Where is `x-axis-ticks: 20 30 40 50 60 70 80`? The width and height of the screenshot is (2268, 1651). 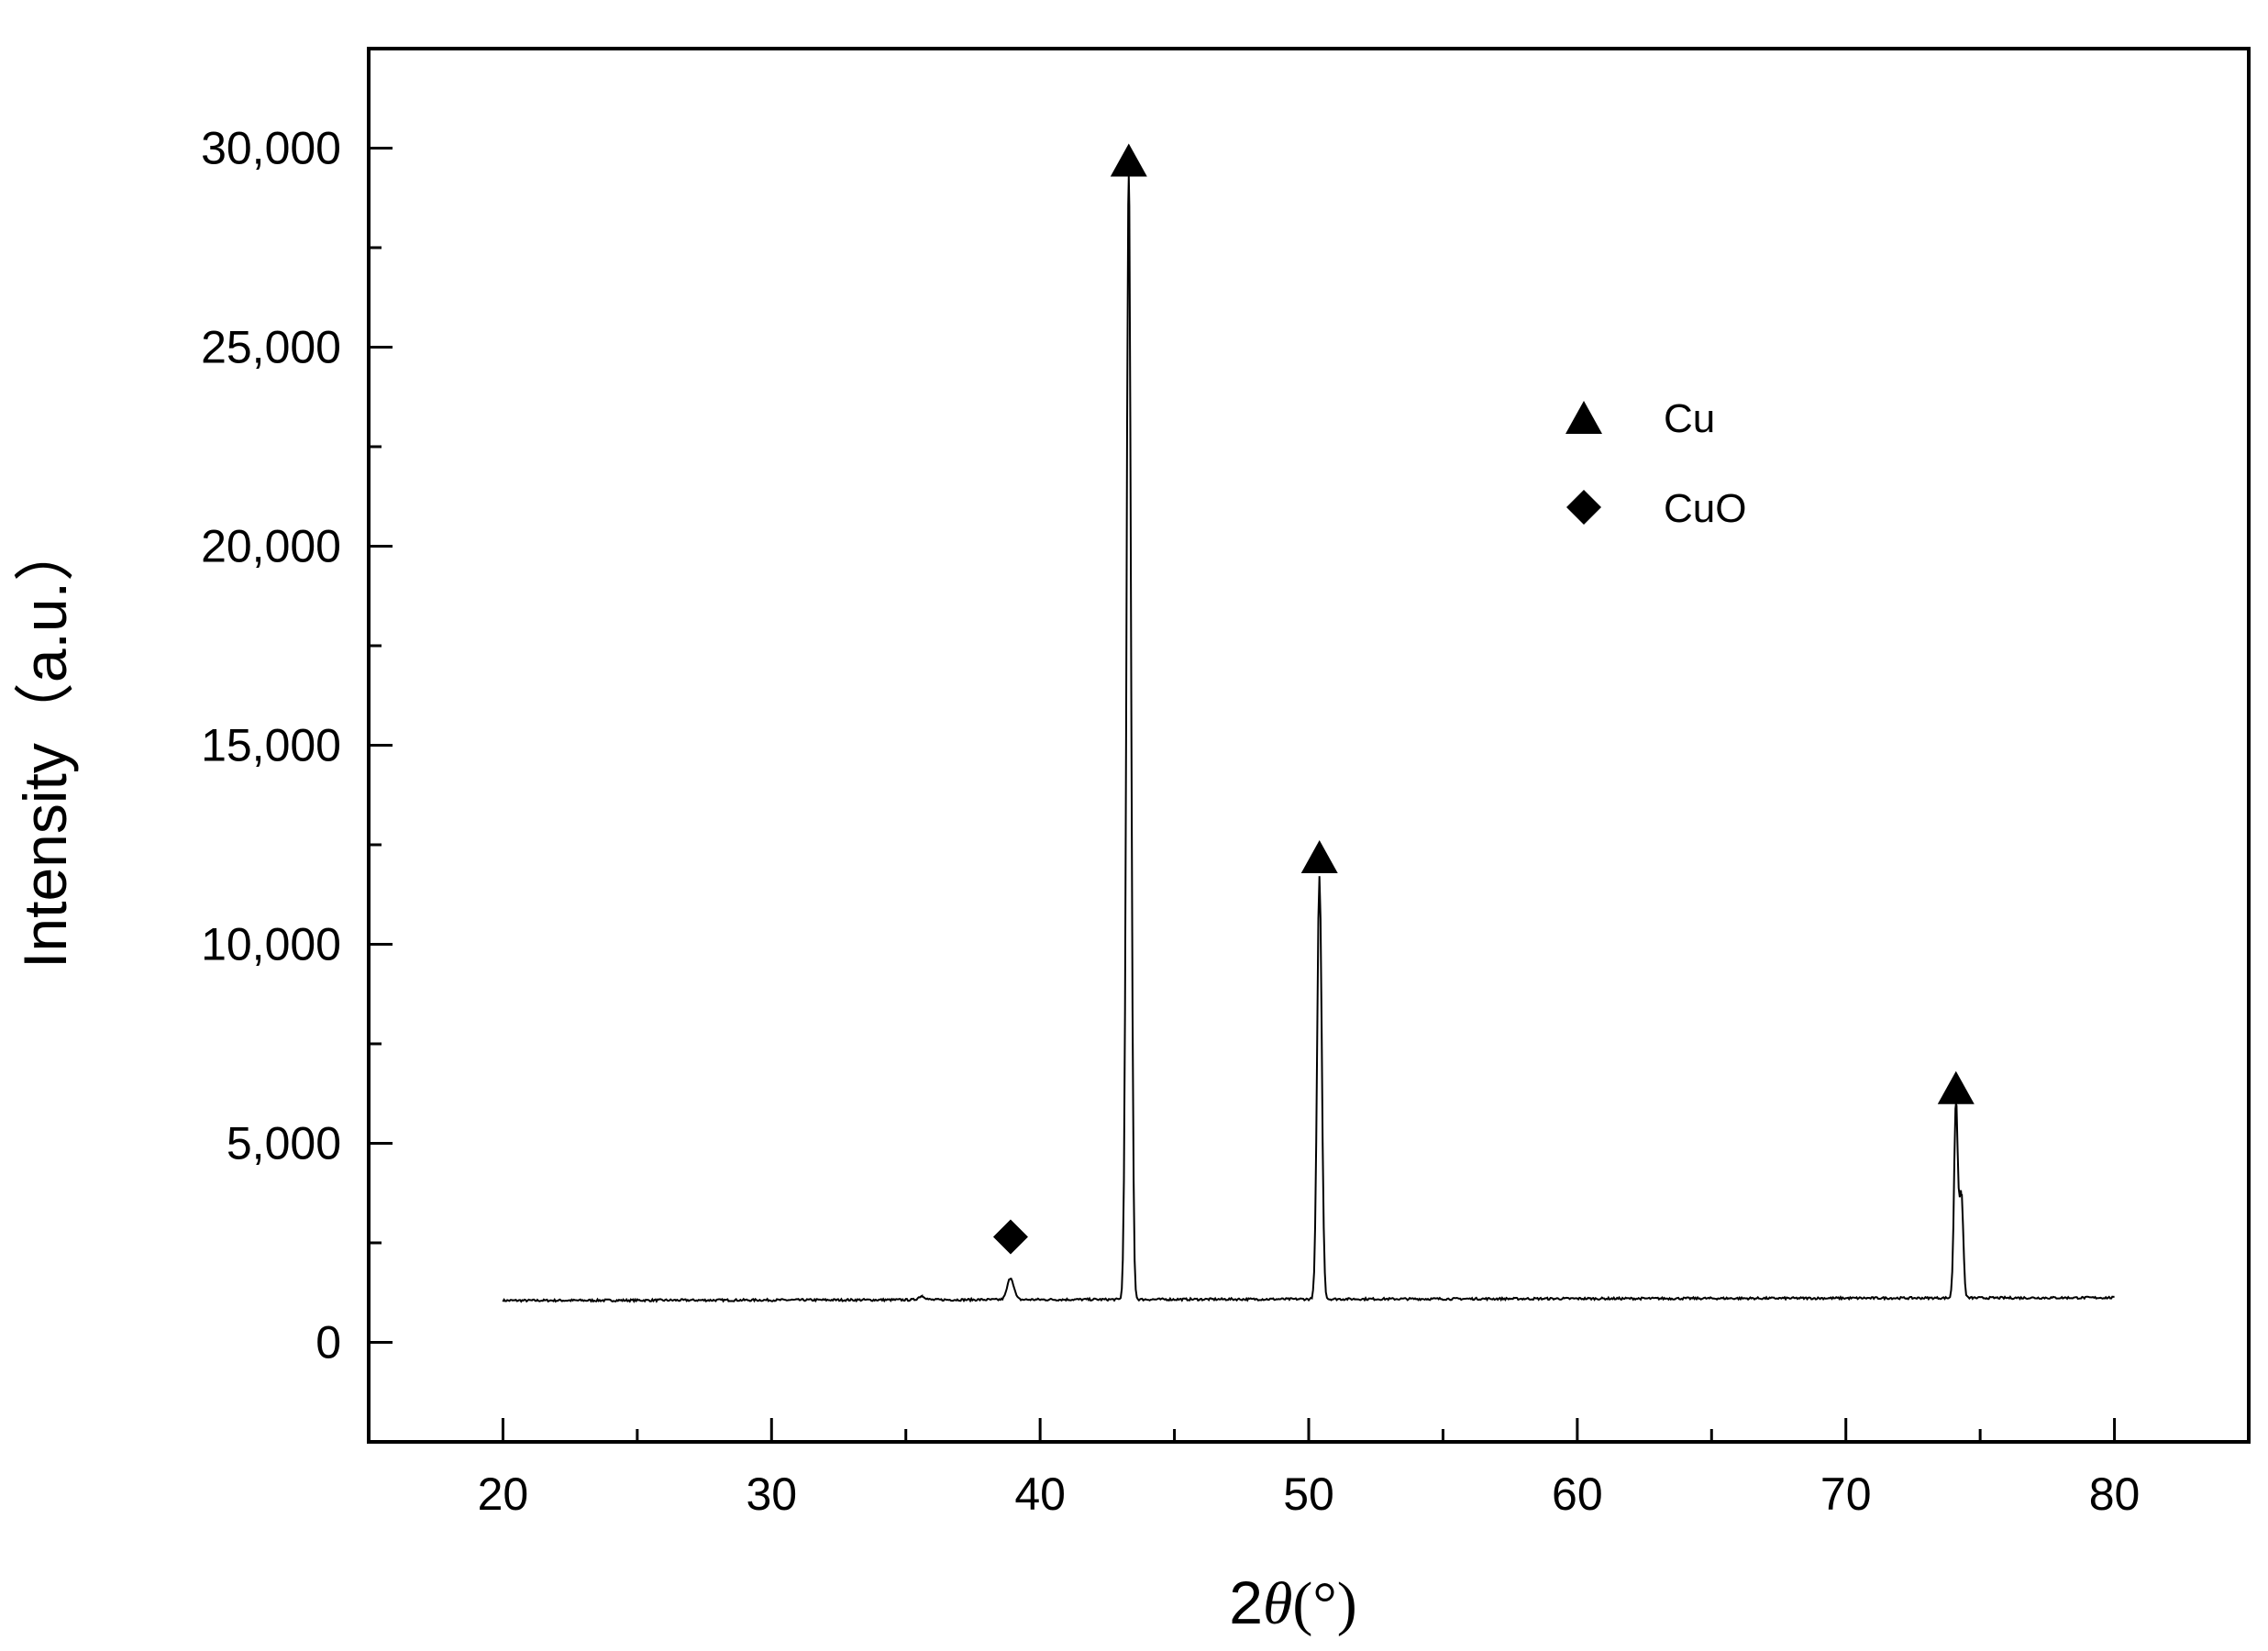 x-axis-ticks: 20 30 40 50 60 70 80 is located at coordinates (1309, 1469).